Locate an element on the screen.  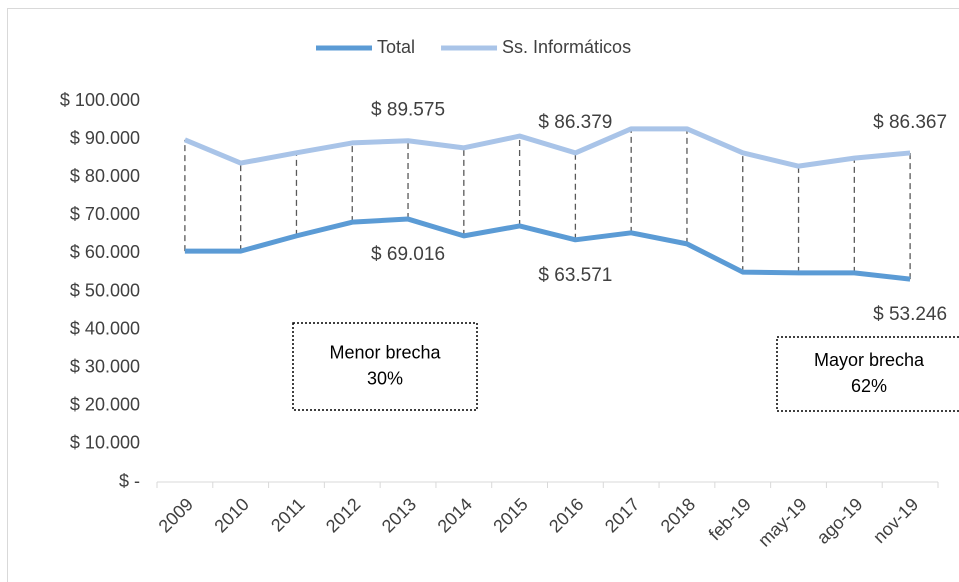
x-tick-label: 2016 is located at coordinates (566, 515).